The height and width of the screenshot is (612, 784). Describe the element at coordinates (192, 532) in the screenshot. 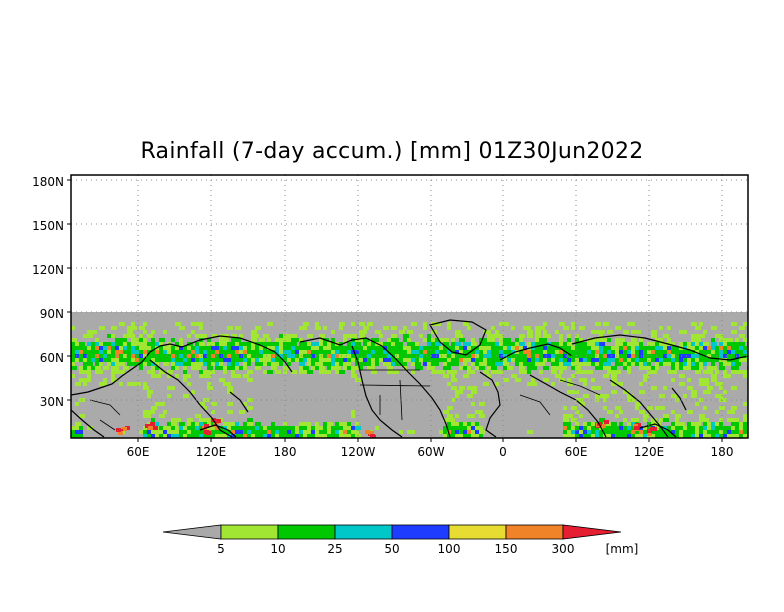

I see `colorbar-min-arrow` at that location.